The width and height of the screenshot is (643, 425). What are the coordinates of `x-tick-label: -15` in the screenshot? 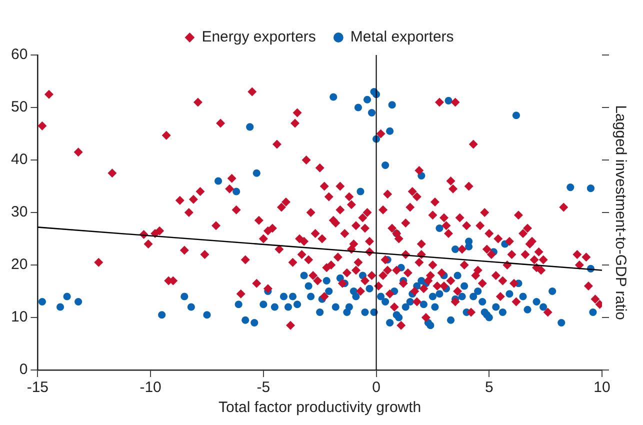 It's located at (37, 387).